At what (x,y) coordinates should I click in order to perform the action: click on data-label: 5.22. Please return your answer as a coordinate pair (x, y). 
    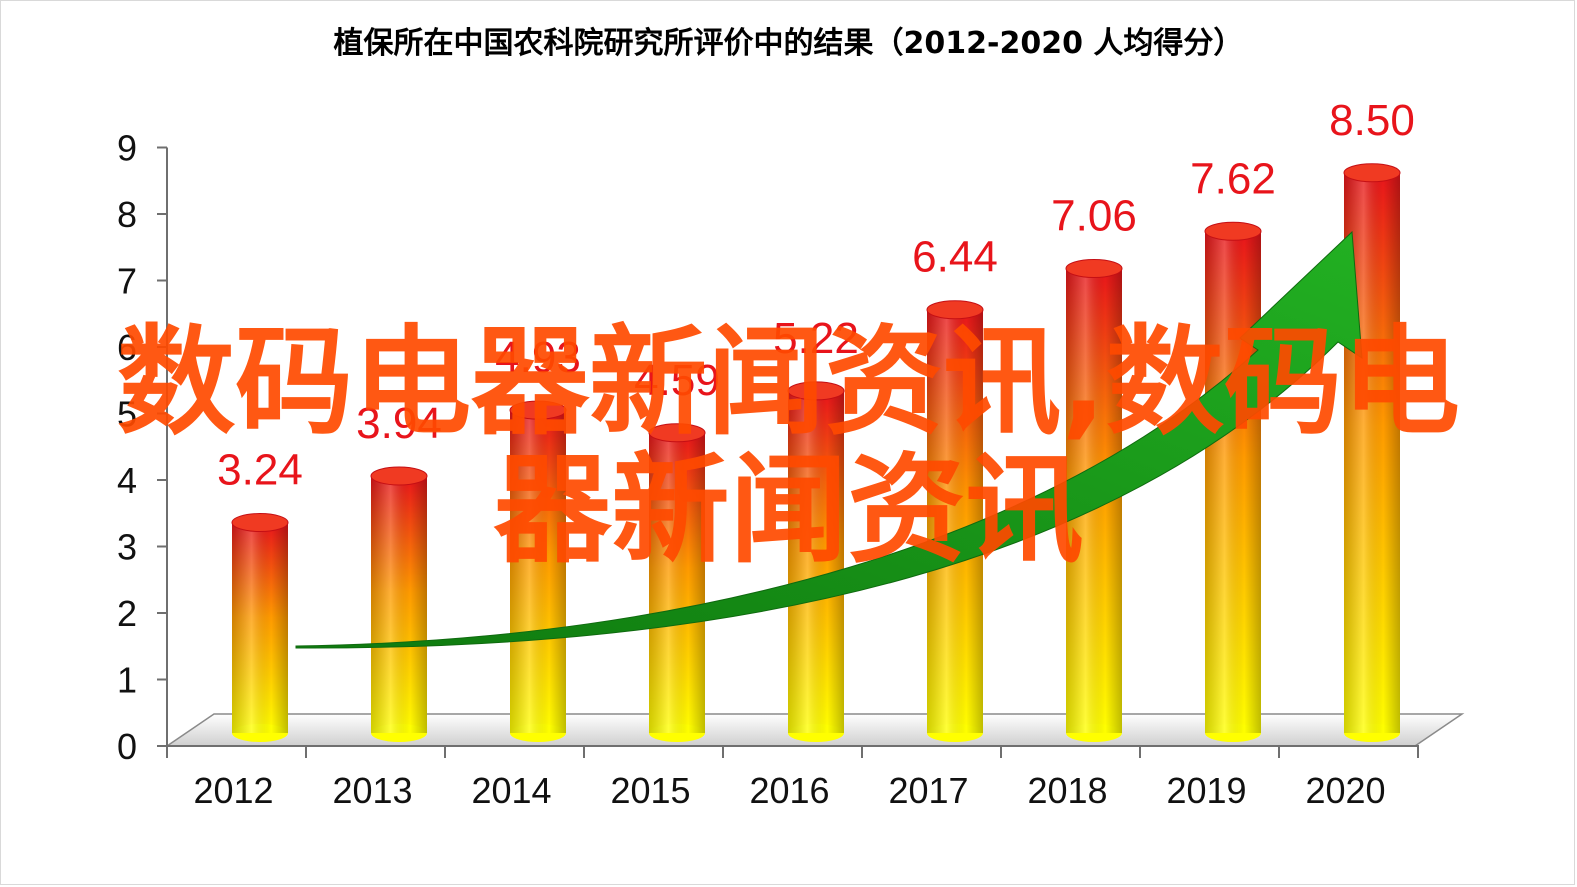
    Looking at the image, I should click on (816, 338).